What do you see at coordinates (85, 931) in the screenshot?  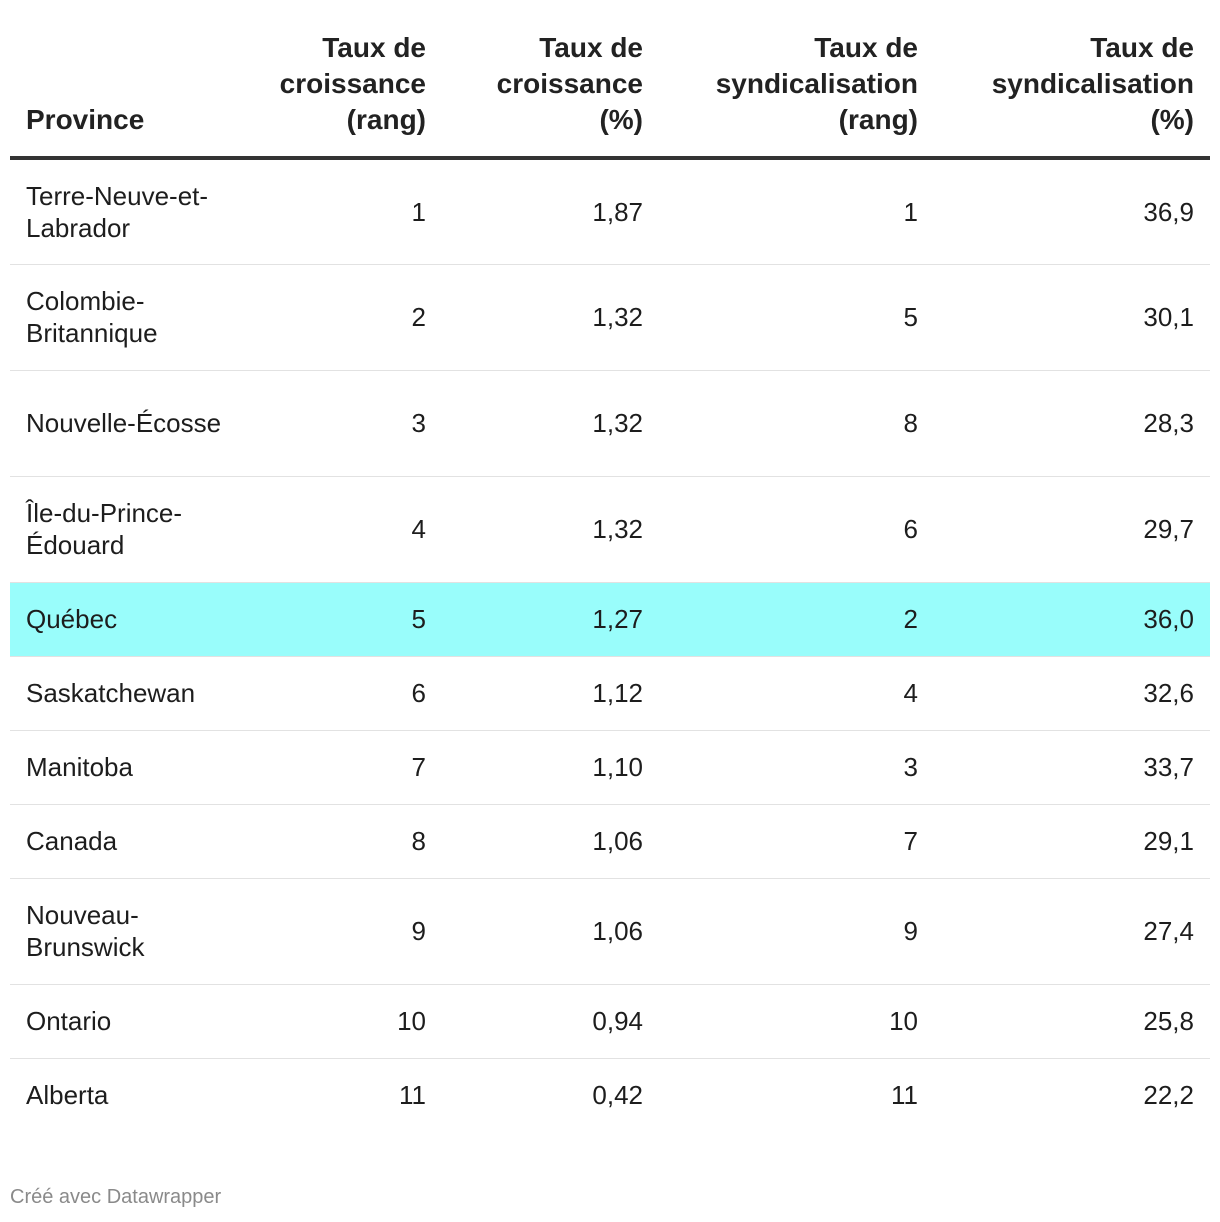 I see `province-name: Nouveau-Brunswick` at bounding box center [85, 931].